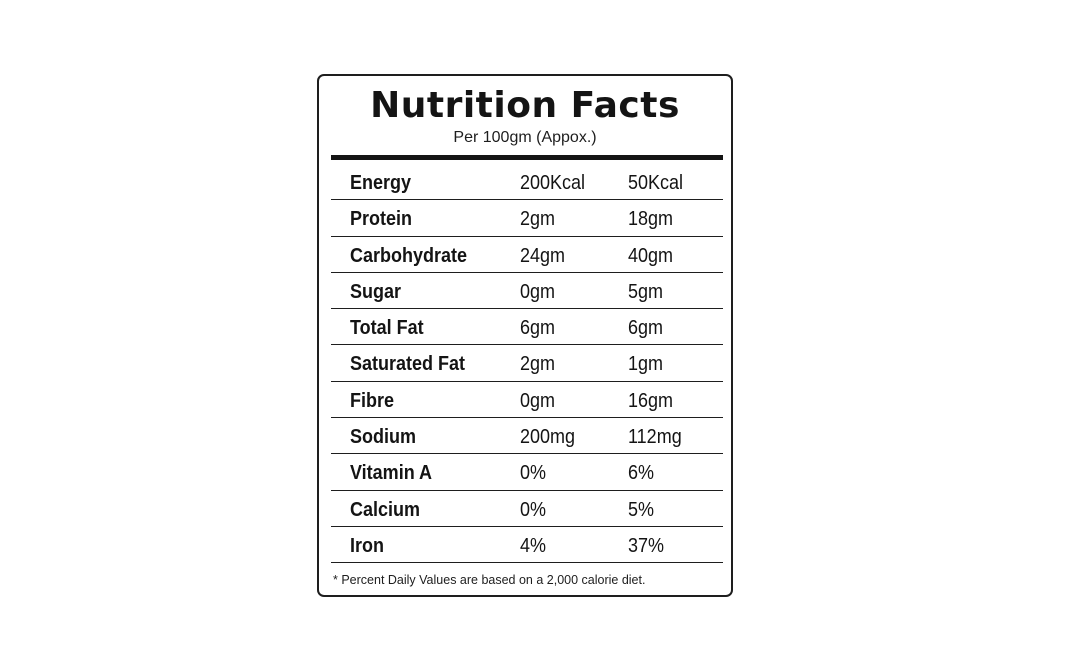 The width and height of the screenshot is (1068, 671). What do you see at coordinates (651, 219) in the screenshot?
I see `nutrient-value-2: 18gm` at bounding box center [651, 219].